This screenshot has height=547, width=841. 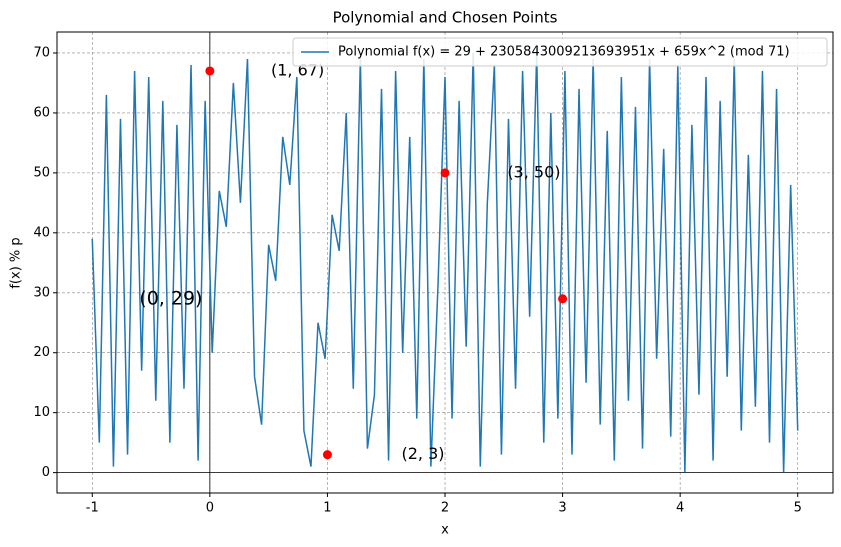 What do you see at coordinates (41, 412) in the screenshot?
I see `y-tick-label: 10` at bounding box center [41, 412].